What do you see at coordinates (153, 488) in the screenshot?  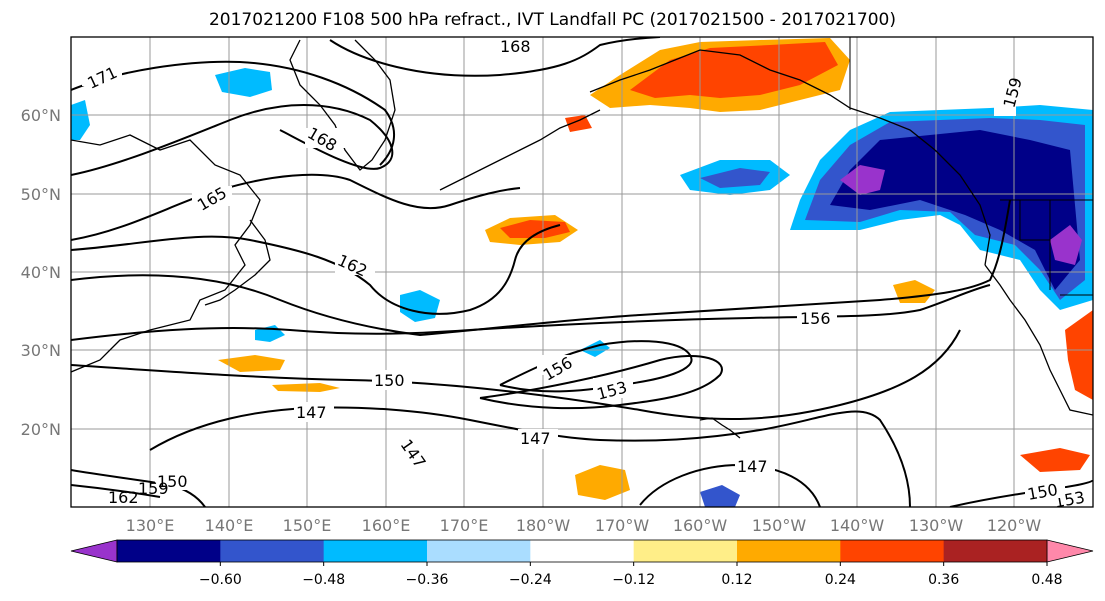 I see `contour-label: 159` at bounding box center [153, 488].